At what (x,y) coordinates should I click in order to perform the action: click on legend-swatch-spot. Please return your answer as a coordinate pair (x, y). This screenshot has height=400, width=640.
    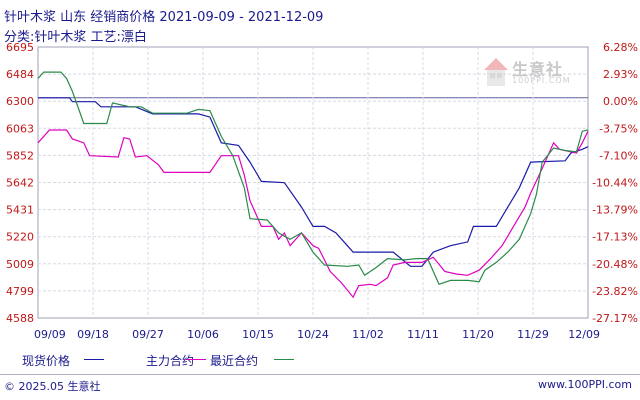
    Looking at the image, I should click on (94, 359).